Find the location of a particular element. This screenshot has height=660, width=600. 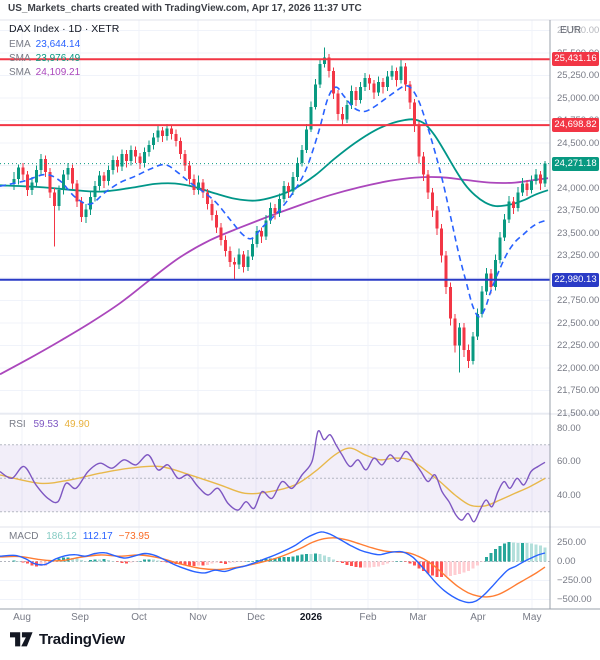

tradingview-logo: TradingView is located at coordinates (67, 639).